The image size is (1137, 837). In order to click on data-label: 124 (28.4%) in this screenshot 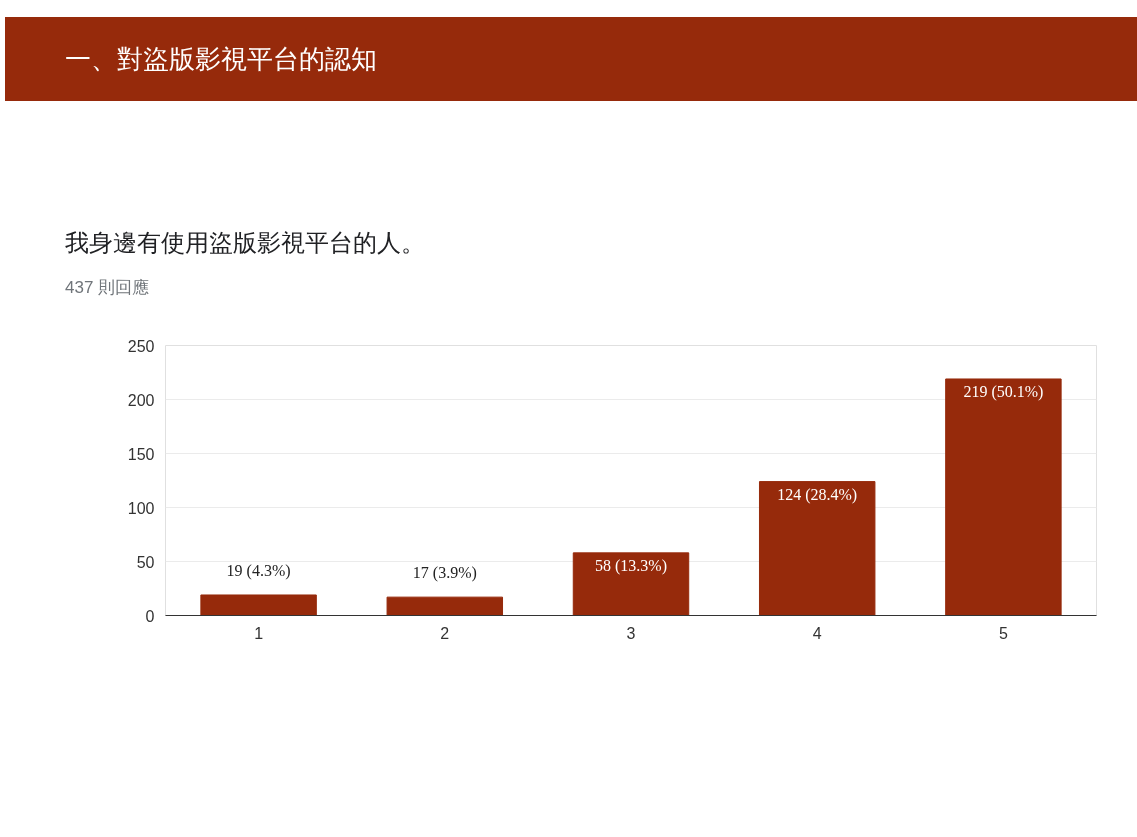, I will do `click(817, 494)`.